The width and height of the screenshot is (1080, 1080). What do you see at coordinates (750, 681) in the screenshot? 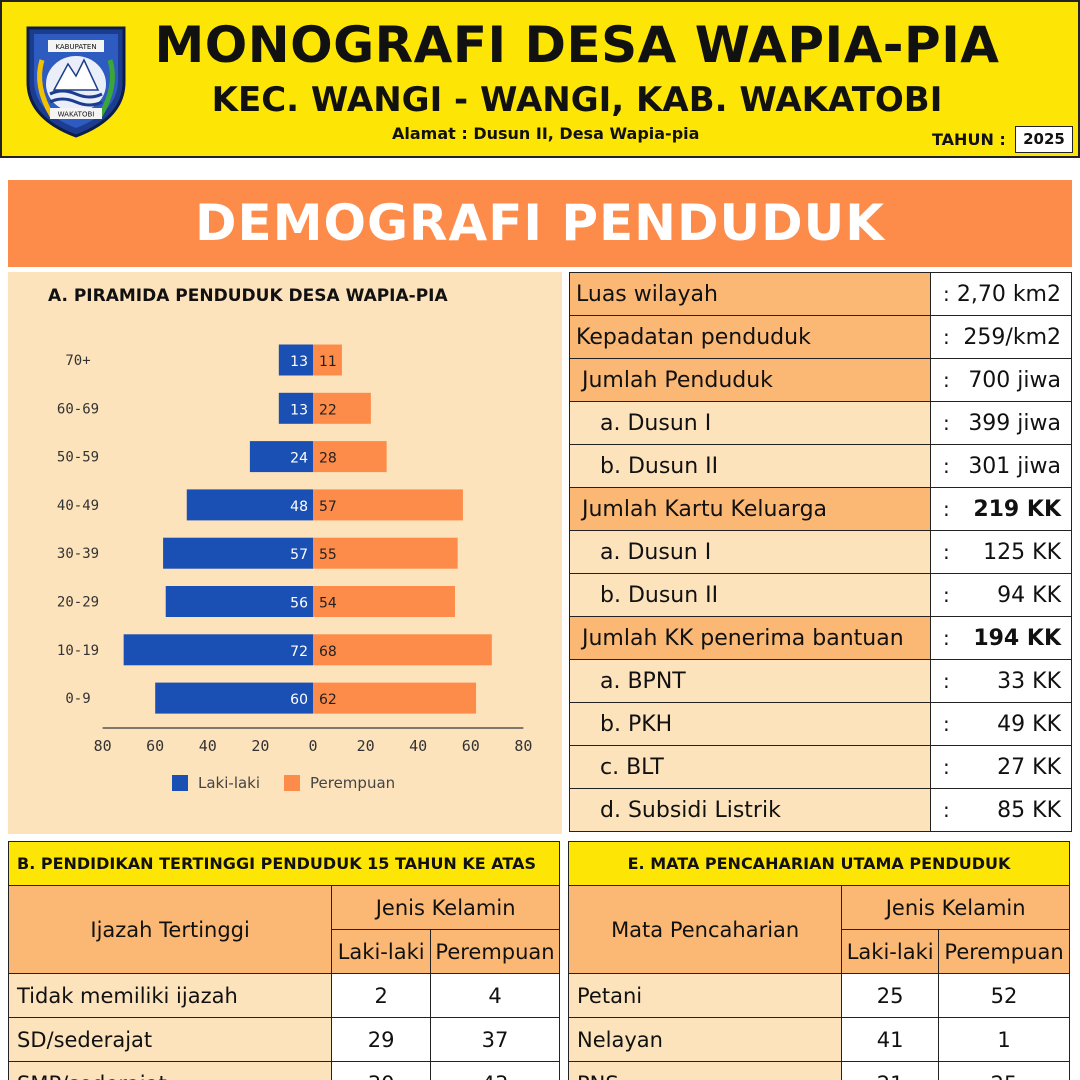
I see `stats-label: a. BPNT` at bounding box center [750, 681].